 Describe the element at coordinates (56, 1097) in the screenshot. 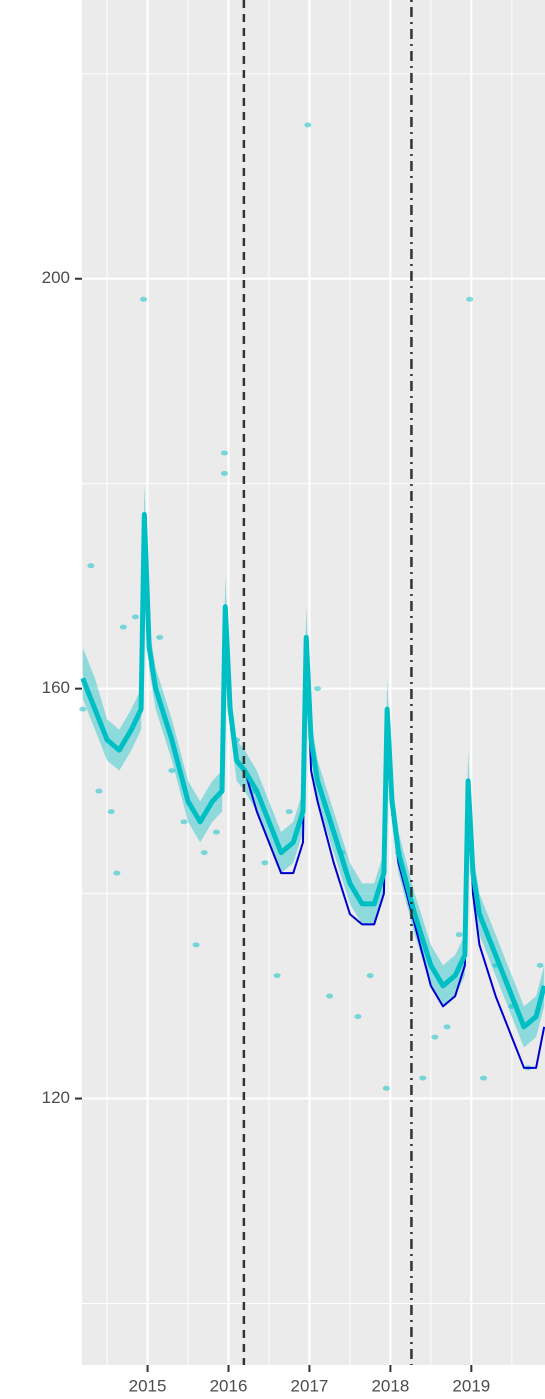

I see `y-tick-label: 120` at that location.